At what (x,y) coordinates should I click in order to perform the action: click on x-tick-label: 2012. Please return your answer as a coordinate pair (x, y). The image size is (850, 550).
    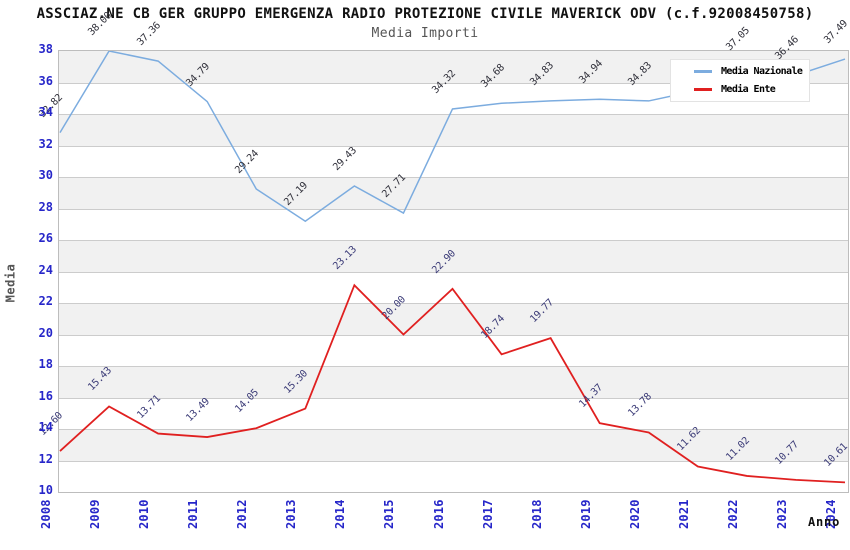
    Looking at the image, I should click on (242, 514).